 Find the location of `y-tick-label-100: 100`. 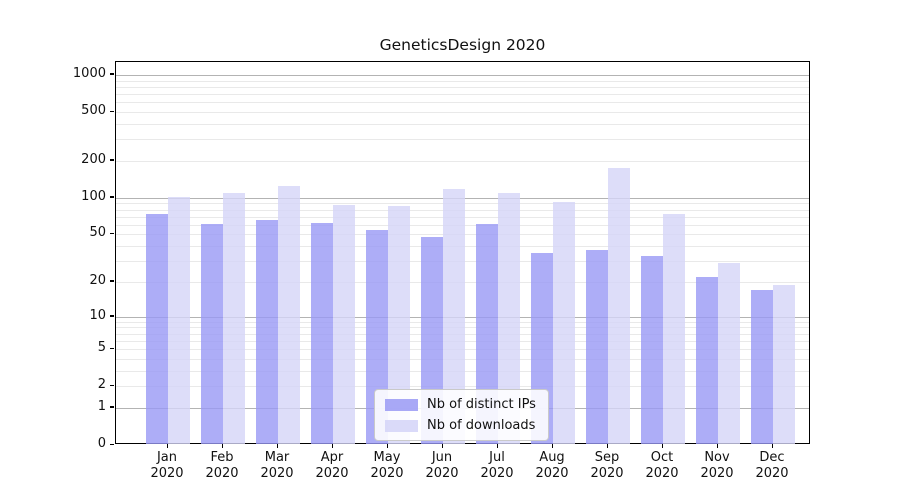

y-tick-label-100: 100 is located at coordinates (93, 196).